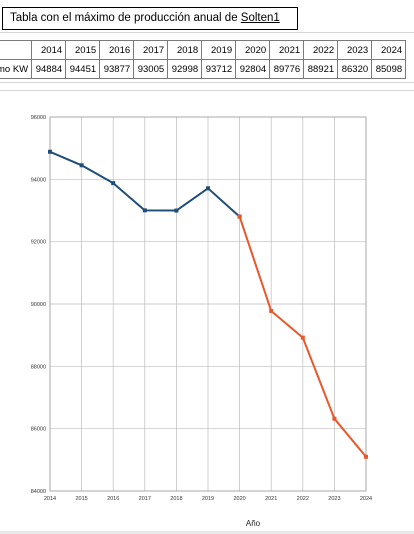 This screenshot has width=414, height=534. Describe the element at coordinates (271, 499) in the screenshot. I see `x-tick-label: 2021` at that location.